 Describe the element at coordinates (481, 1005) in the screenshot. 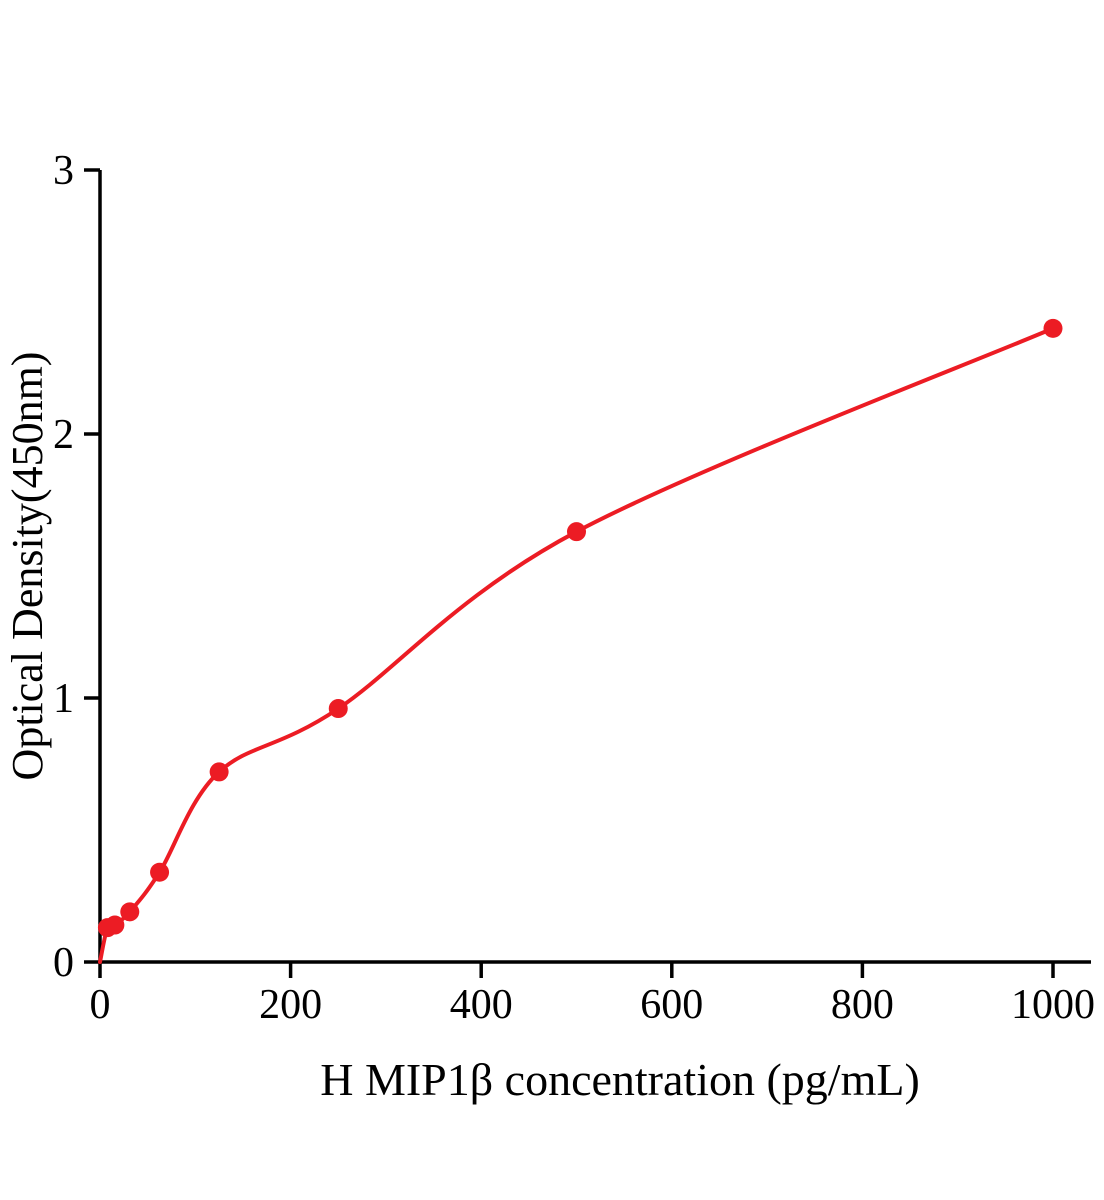

I see `x-tick-label: 400` at that location.